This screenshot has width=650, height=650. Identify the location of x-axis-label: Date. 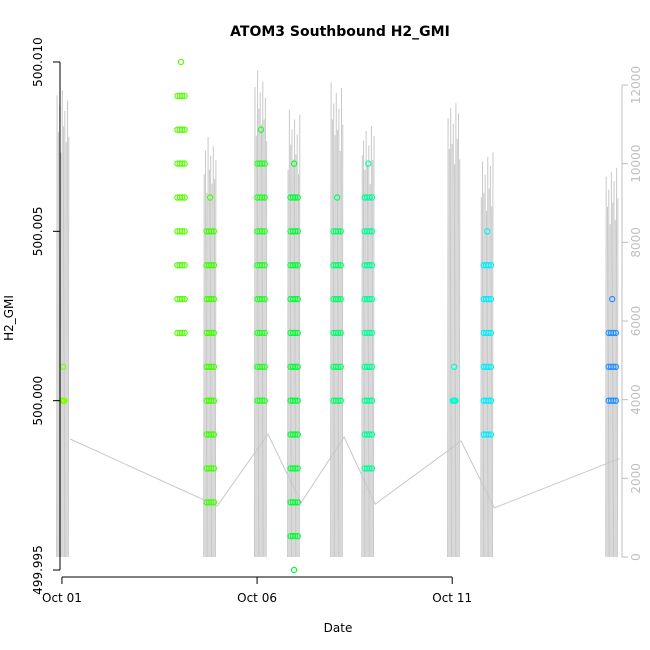
(338, 628).